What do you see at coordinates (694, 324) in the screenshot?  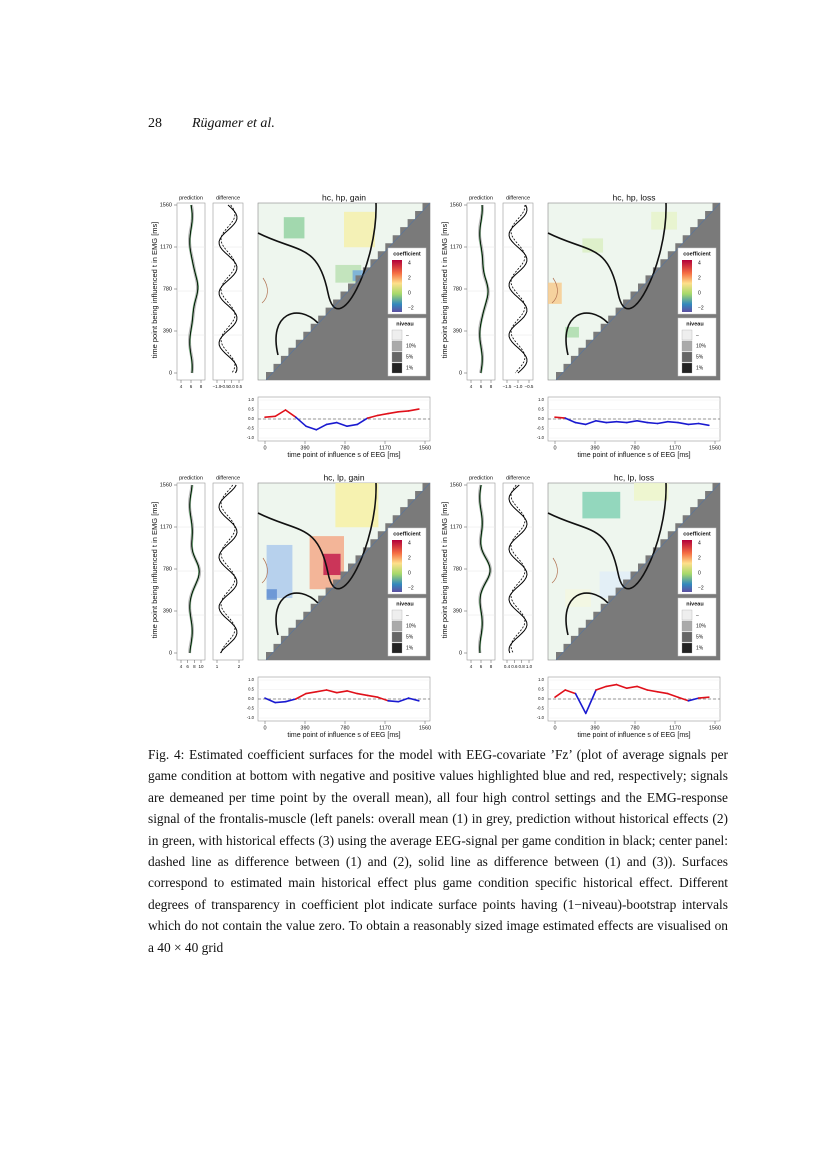 I see `legend-title: niveau` at bounding box center [694, 324].